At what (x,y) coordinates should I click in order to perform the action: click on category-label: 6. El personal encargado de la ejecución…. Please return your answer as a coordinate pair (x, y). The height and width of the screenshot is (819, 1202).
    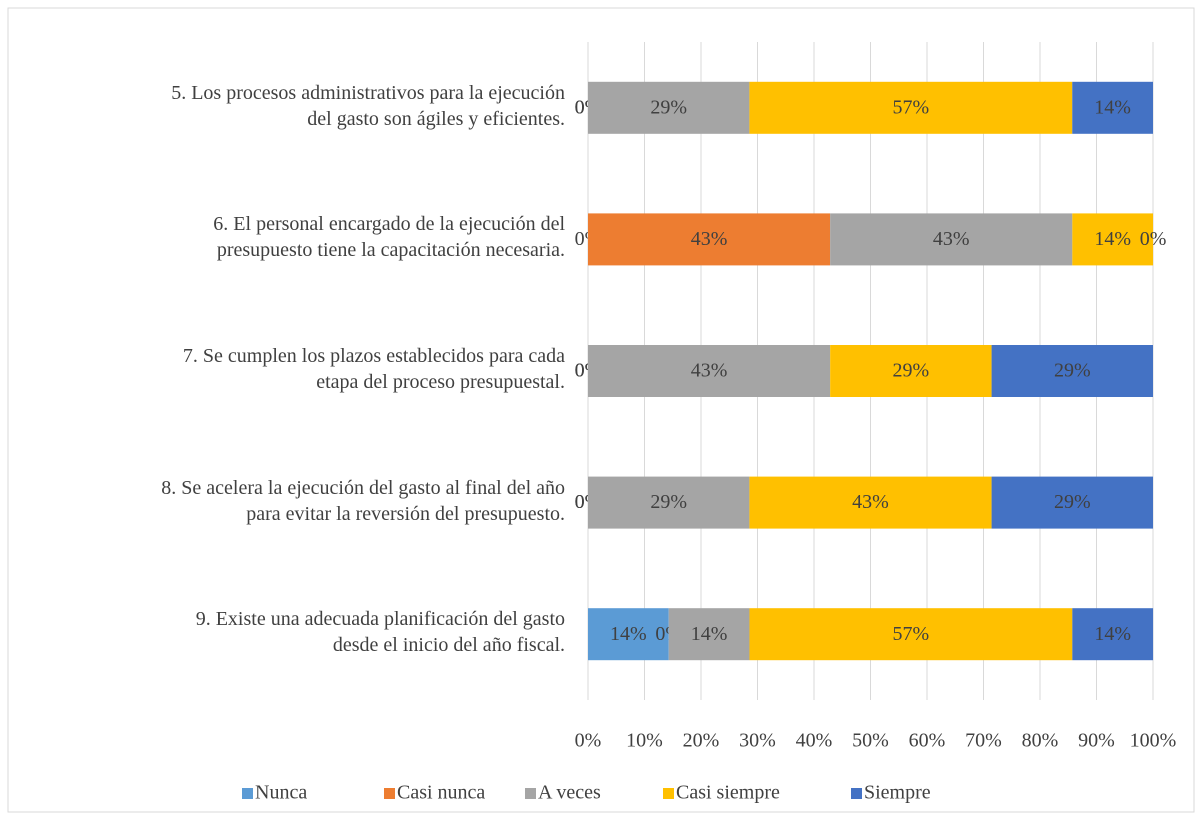
    Looking at the image, I should click on (389, 237).